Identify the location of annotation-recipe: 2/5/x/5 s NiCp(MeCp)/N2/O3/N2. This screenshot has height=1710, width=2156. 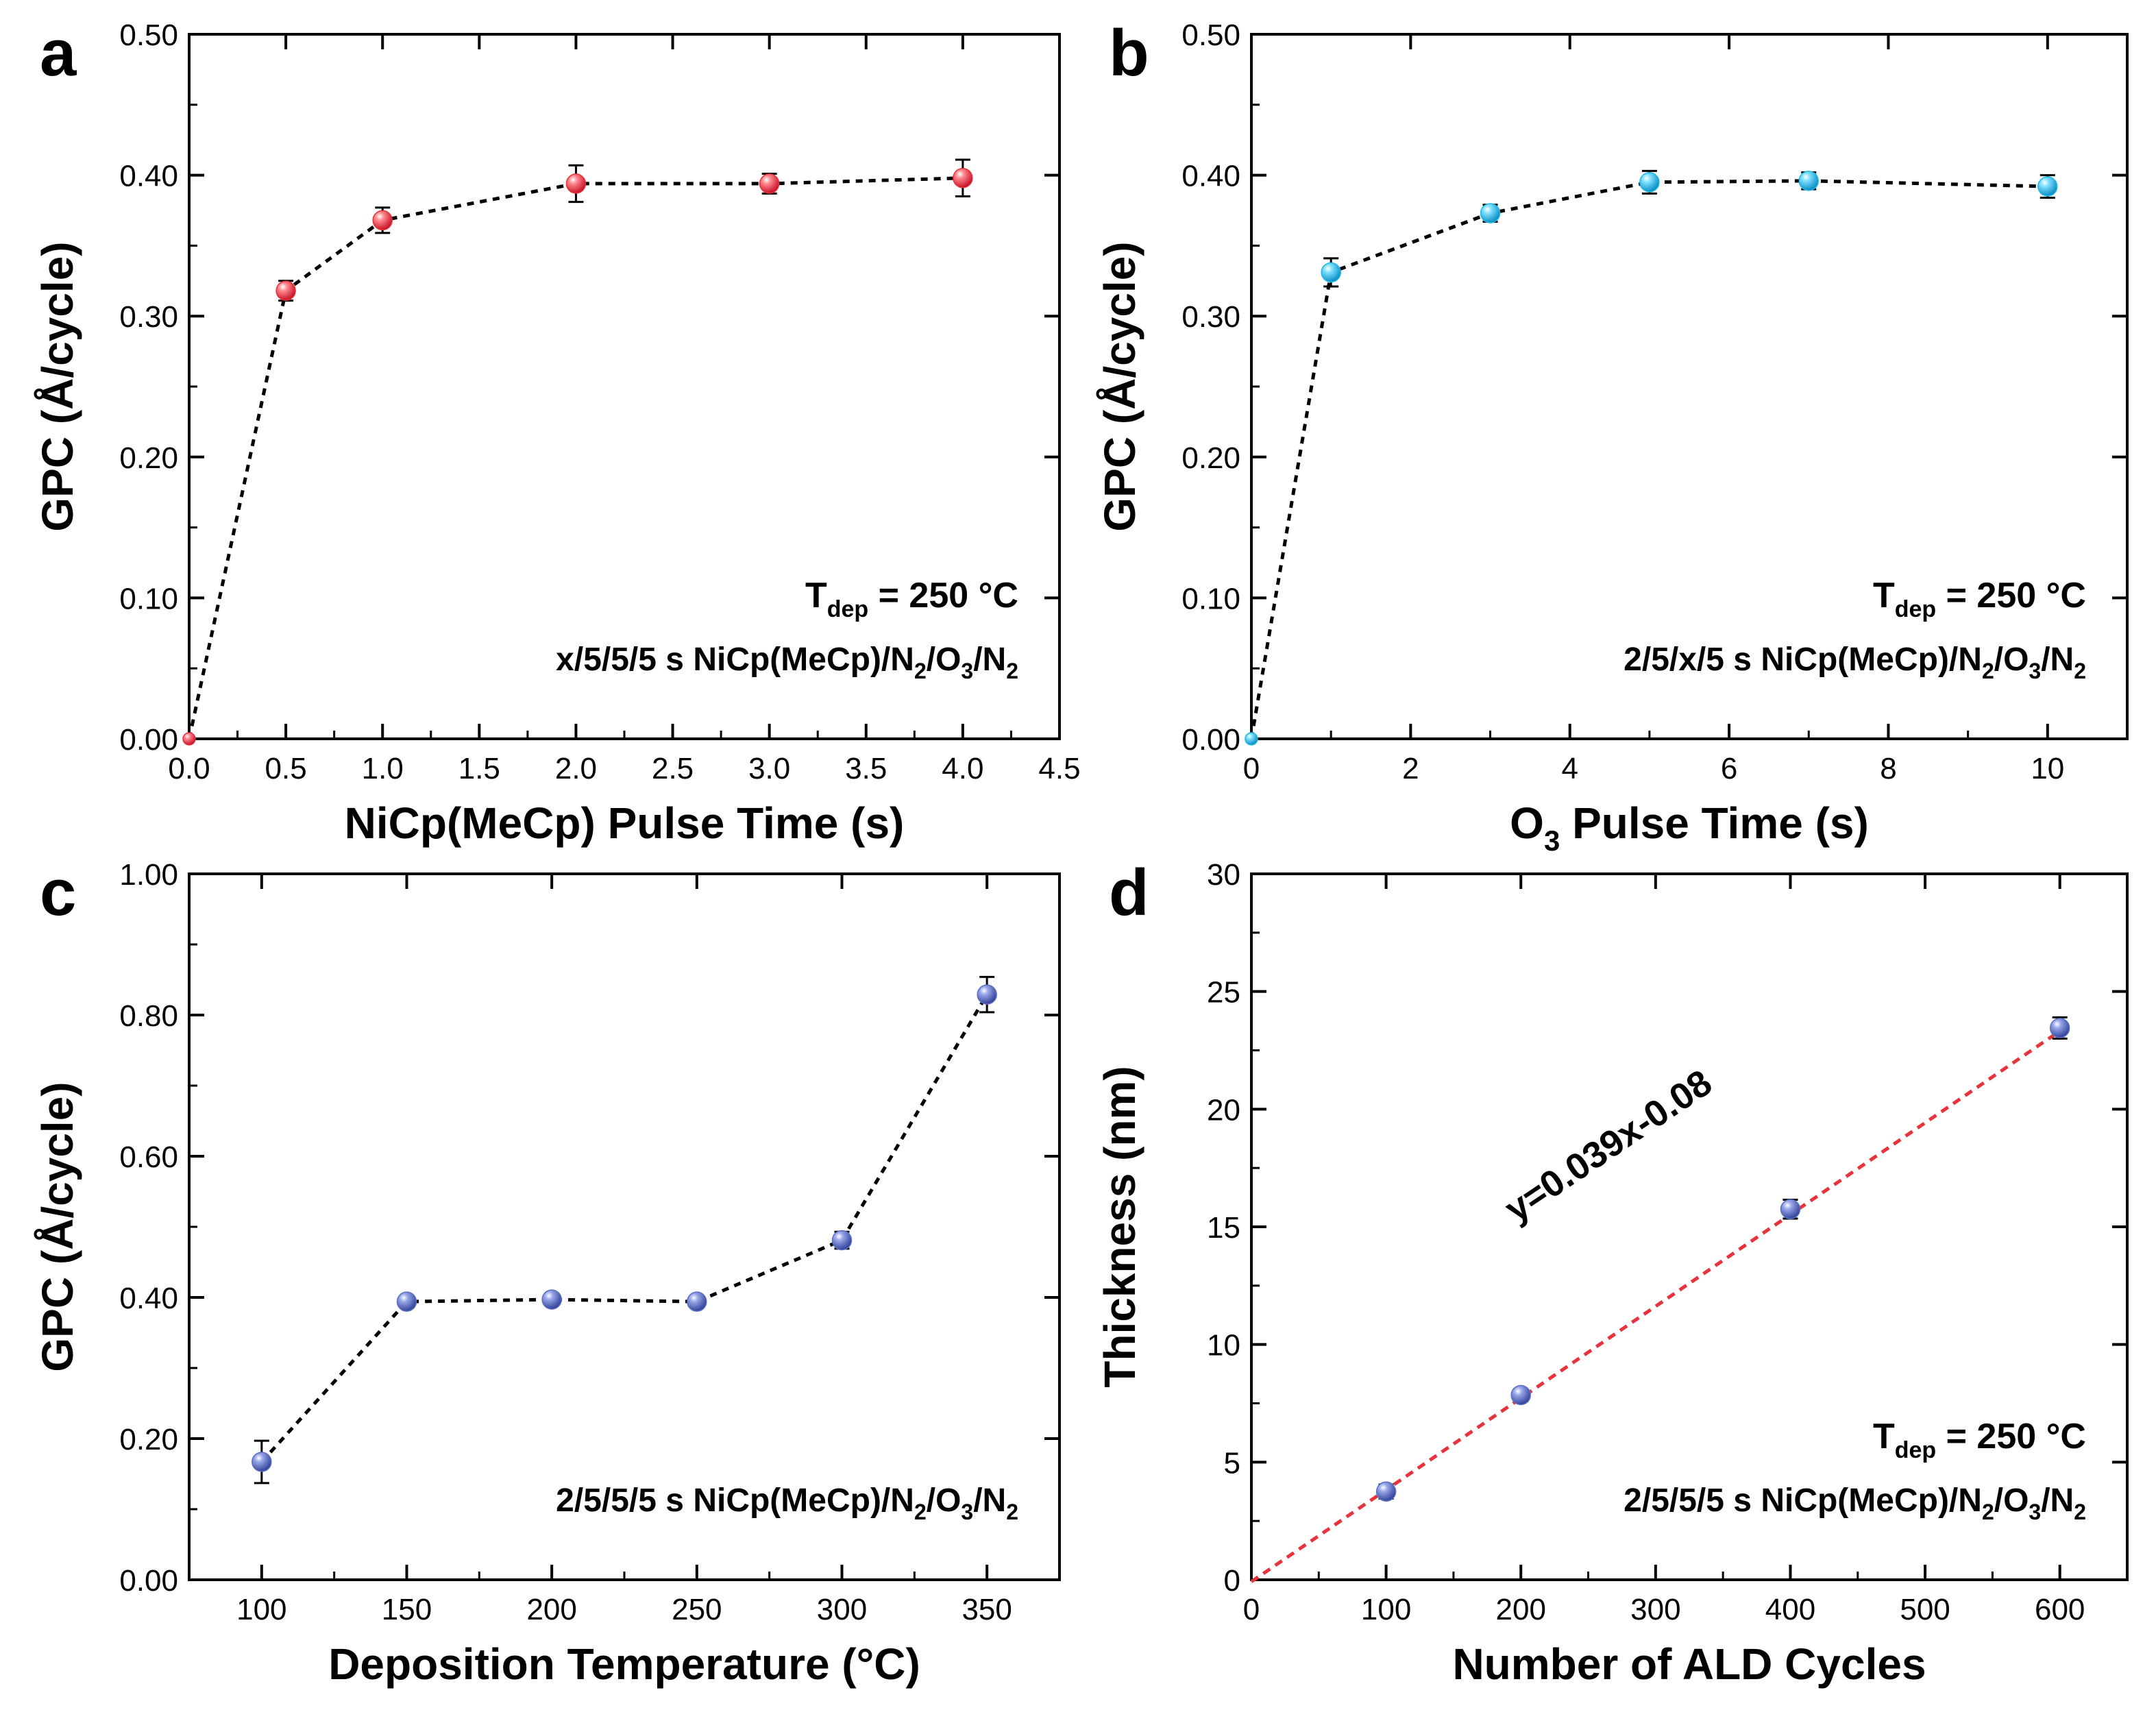
(1855, 662).